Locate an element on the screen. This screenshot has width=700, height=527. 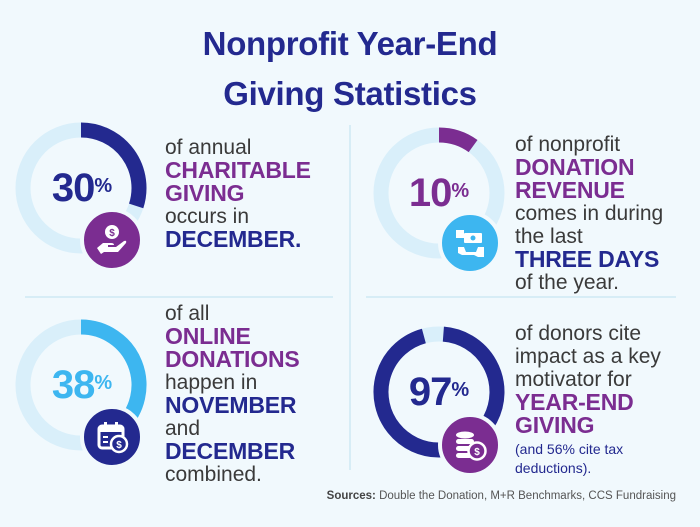
stat-value: 97 is located at coordinates (430, 392).